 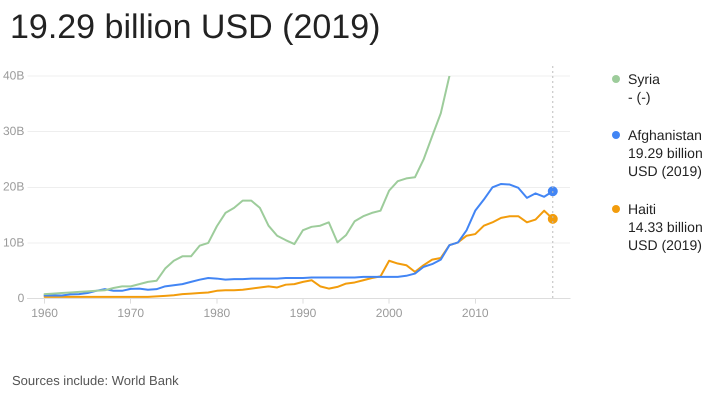 What do you see at coordinates (665, 135) in the screenshot?
I see `legend-label: Afghanistan` at bounding box center [665, 135].